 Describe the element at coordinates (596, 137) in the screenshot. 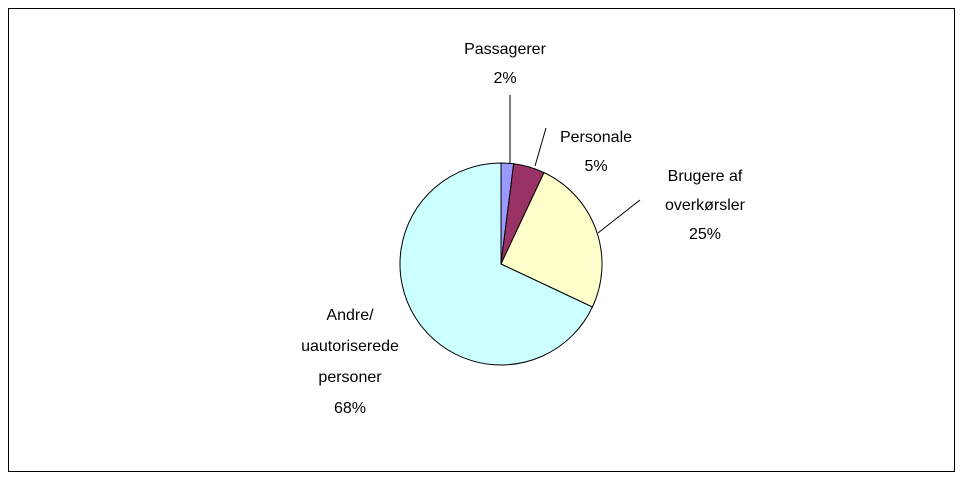

I see `slice-label: Personale` at that location.